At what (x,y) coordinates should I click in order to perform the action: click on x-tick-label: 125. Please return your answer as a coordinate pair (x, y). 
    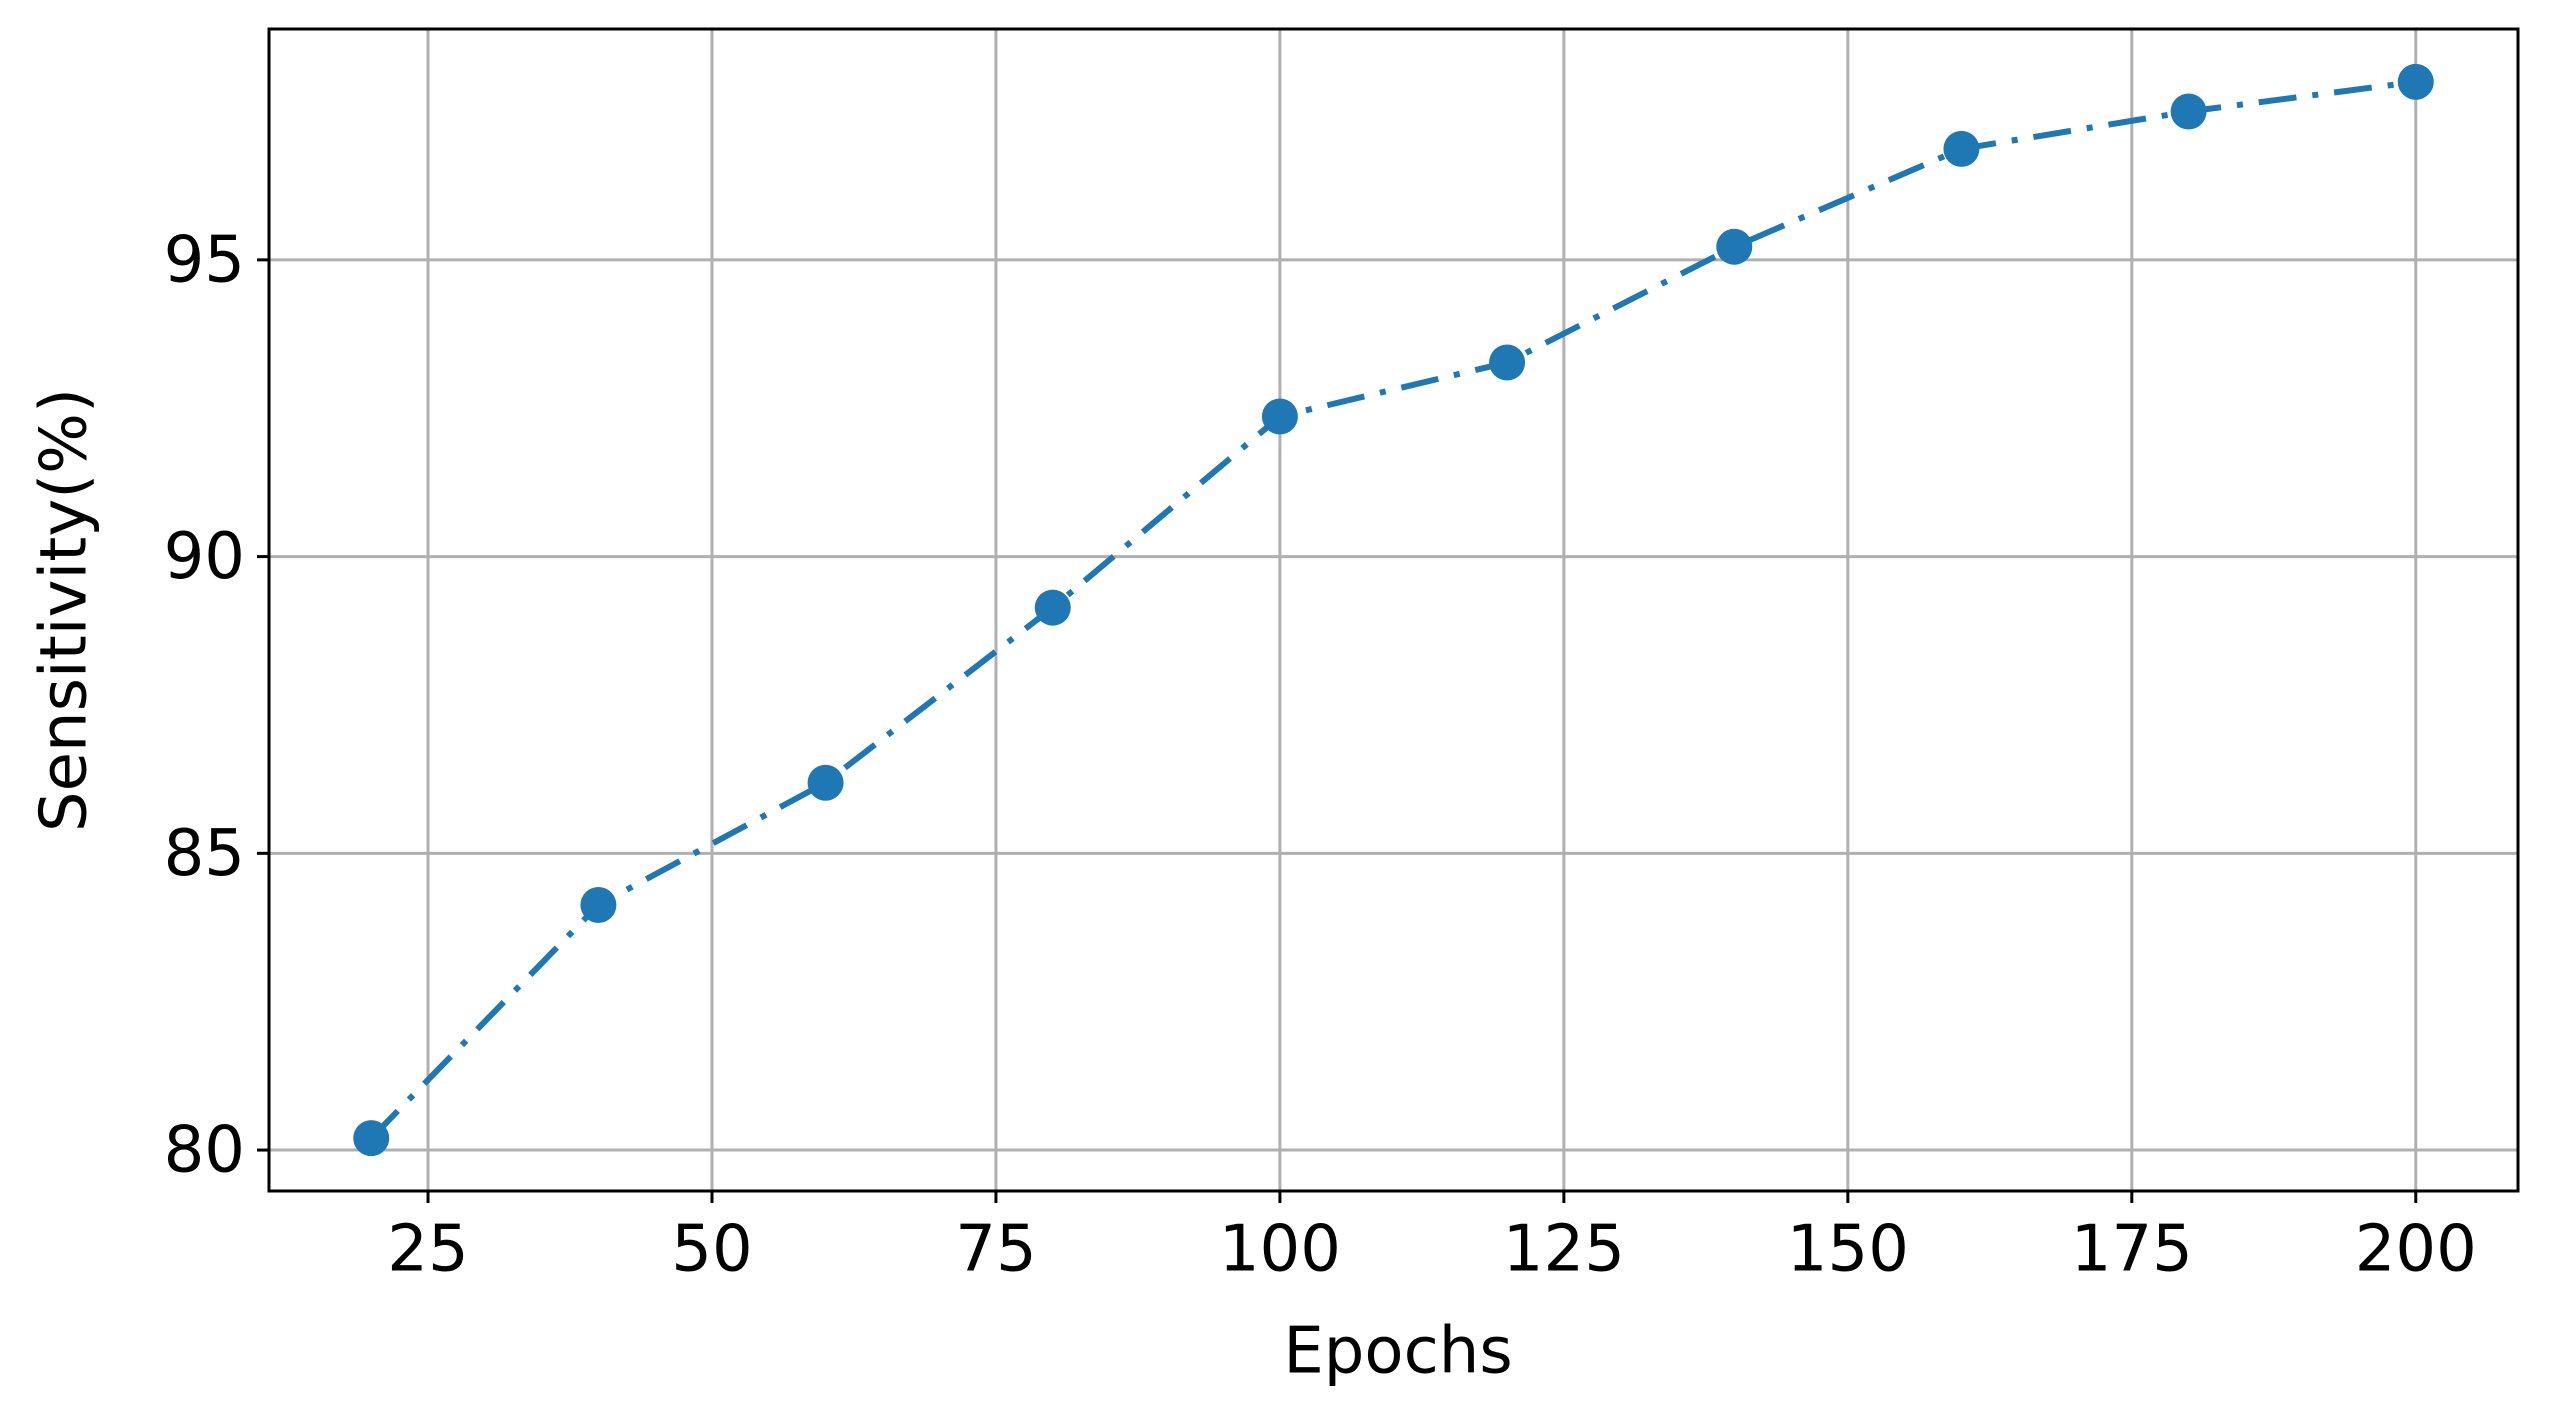
    Looking at the image, I should click on (1564, 1250).